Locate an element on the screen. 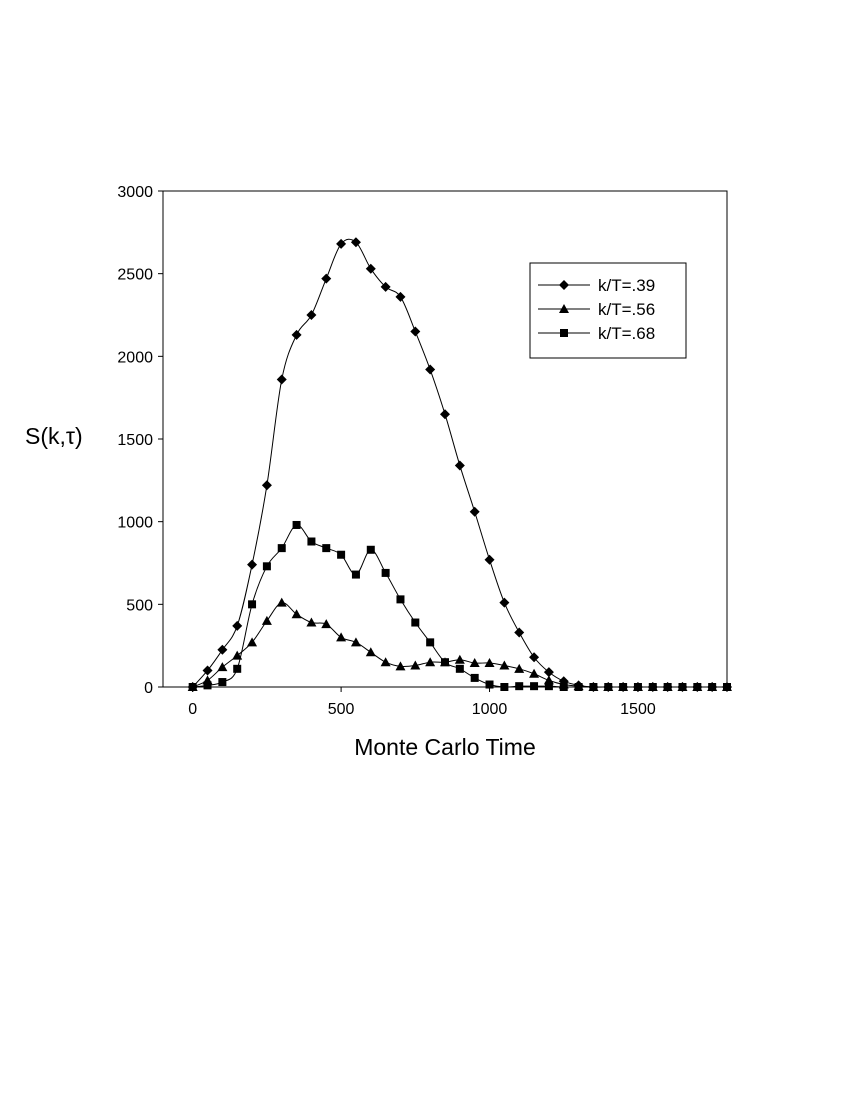 This screenshot has width=846, height=1107. y-tick-label: 2500 is located at coordinates (135, 275).